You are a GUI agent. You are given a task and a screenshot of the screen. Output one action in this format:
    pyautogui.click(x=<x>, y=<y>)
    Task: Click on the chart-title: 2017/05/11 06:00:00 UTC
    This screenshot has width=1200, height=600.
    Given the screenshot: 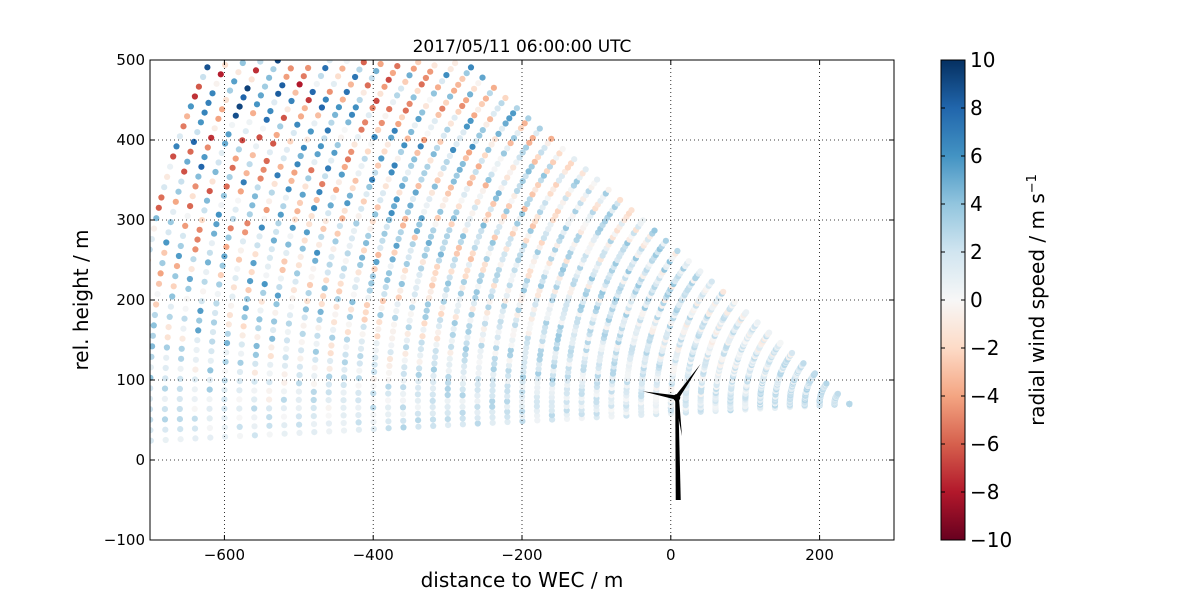 What is the action you would take?
    pyautogui.click(x=522, y=47)
    